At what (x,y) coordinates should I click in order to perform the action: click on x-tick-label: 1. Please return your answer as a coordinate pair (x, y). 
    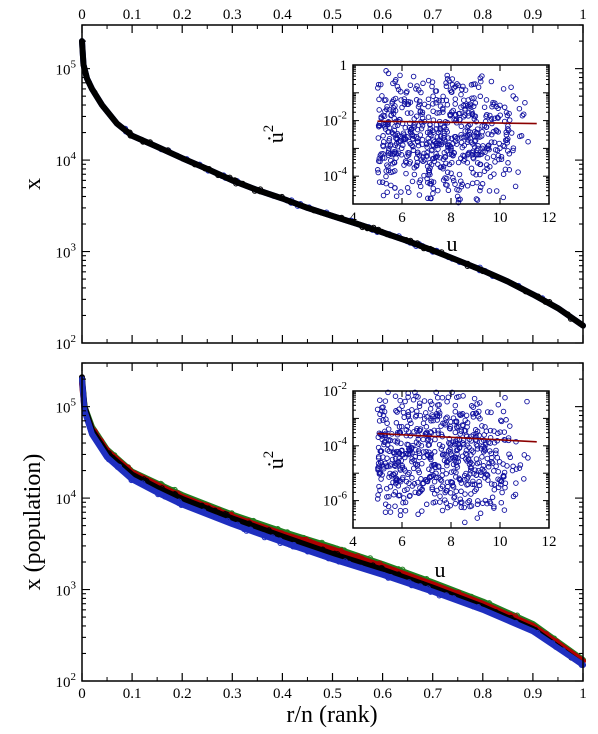
    Looking at the image, I should click on (583, 15).